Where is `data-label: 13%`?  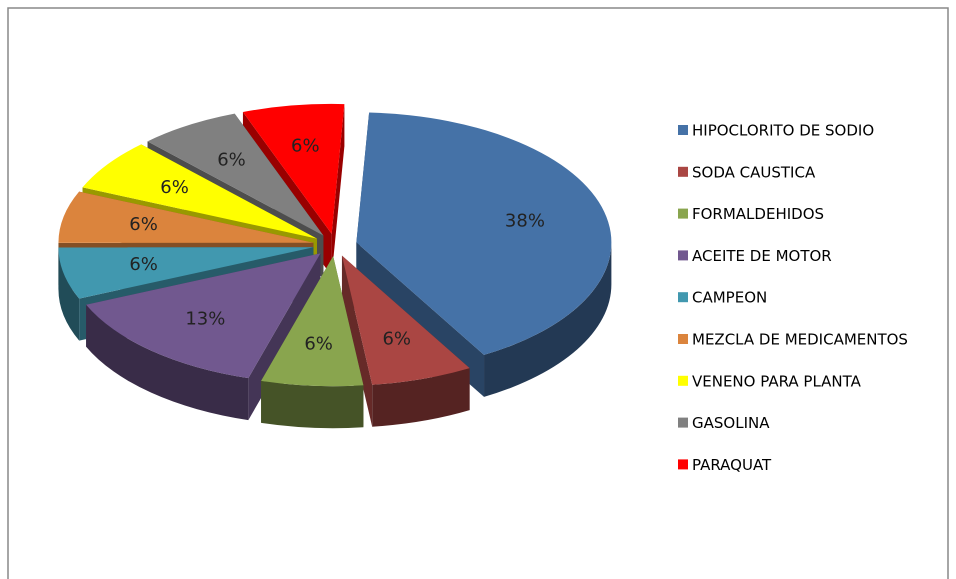
data-label: 13% is located at coordinates (205, 319).